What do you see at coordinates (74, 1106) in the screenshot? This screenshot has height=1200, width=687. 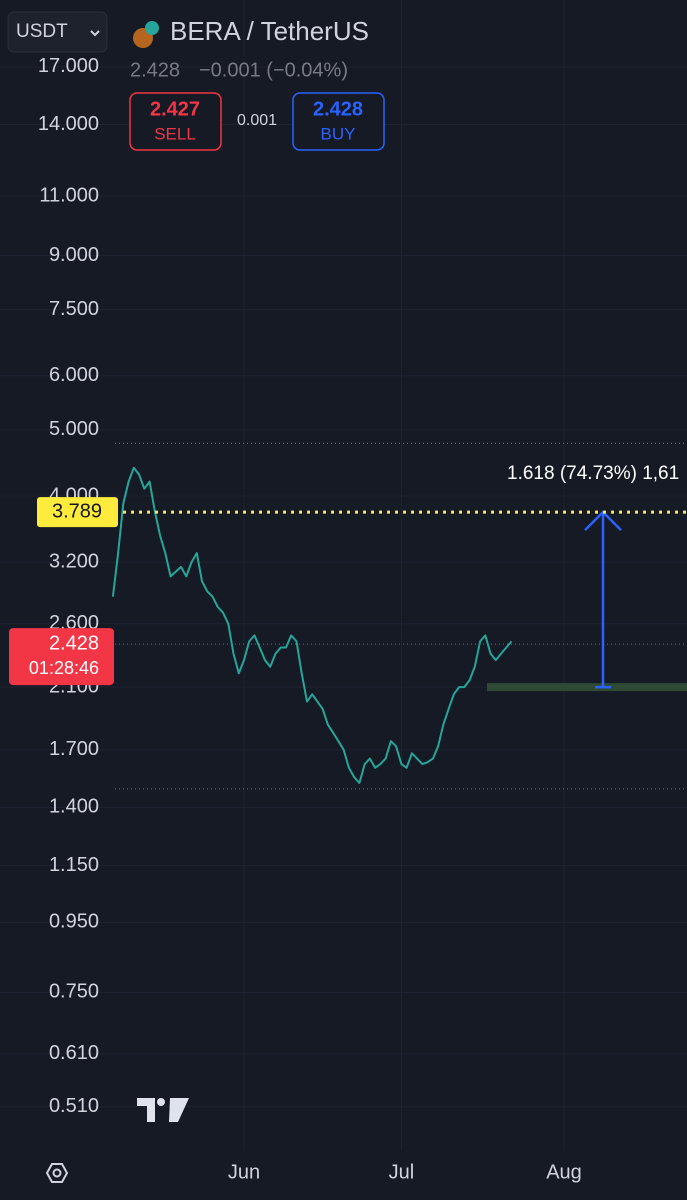 I see `y-tick-label: 0.510` at bounding box center [74, 1106].